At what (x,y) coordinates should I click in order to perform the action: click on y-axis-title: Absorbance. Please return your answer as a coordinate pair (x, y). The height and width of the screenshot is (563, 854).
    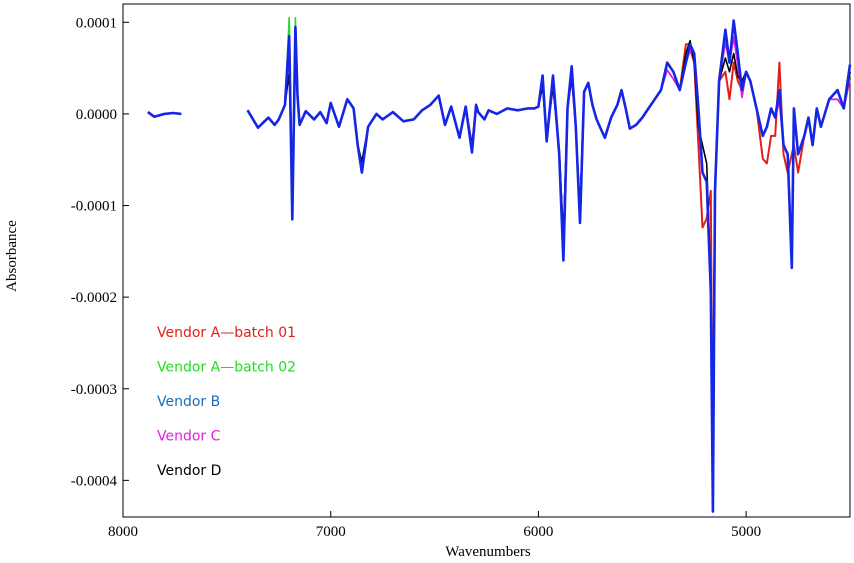
    Looking at the image, I should click on (12, 256).